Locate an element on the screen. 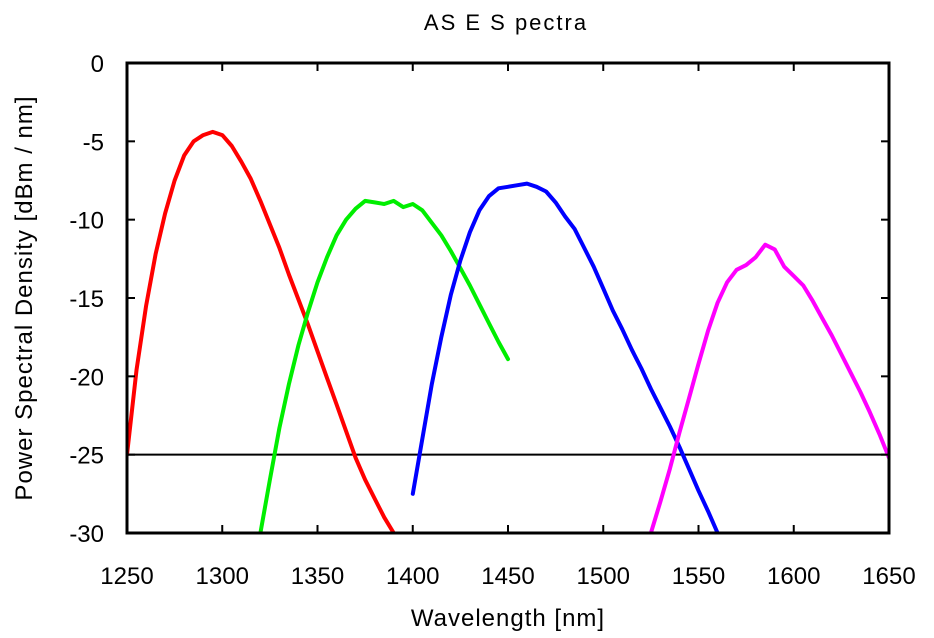 The image size is (934, 638). x-tick-label: 1600 is located at coordinates (793, 576).